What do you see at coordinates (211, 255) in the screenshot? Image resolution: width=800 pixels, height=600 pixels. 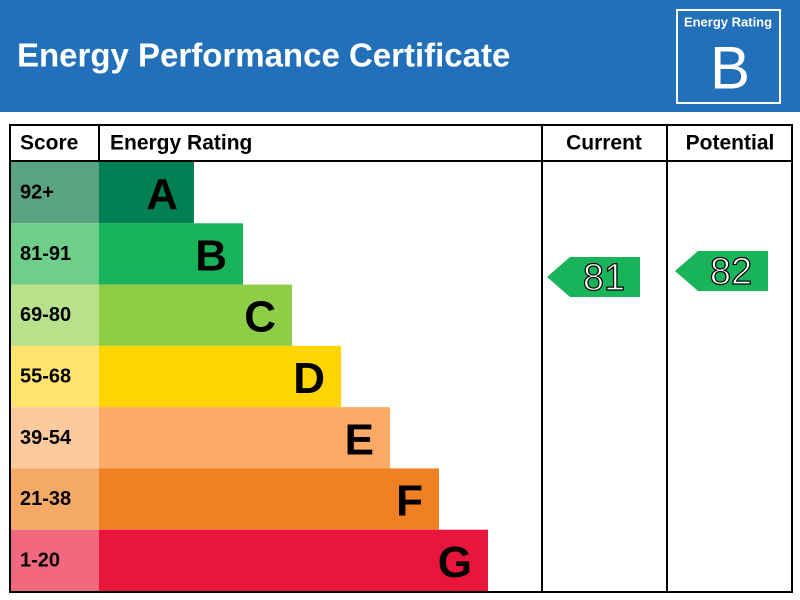 I see `rating-letter: B` at bounding box center [211, 255].